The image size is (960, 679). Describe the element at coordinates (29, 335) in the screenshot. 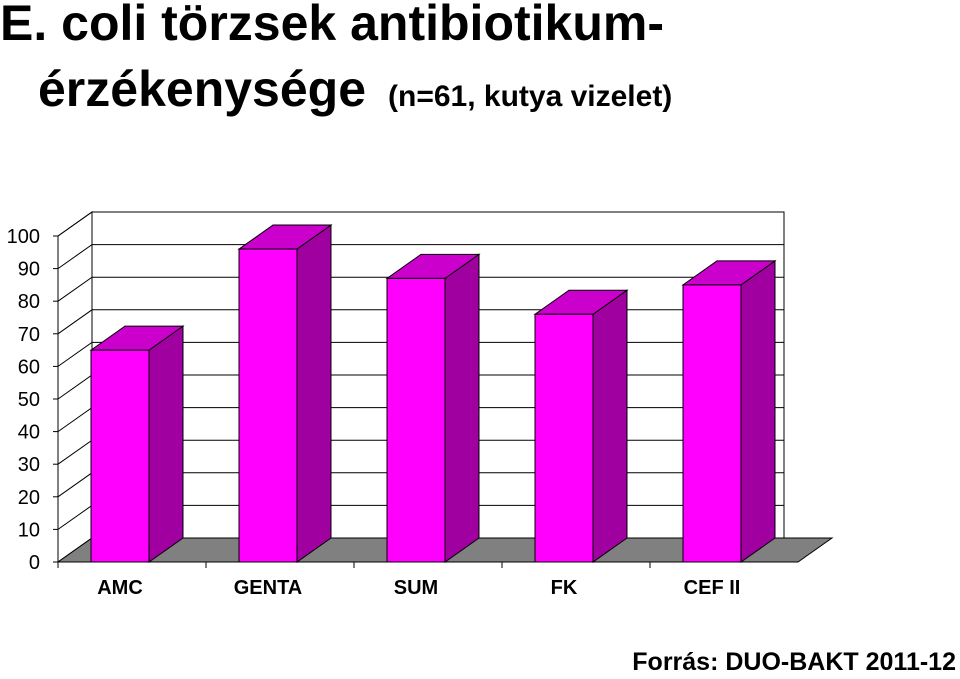

I see `y-tick-label: 70` at that location.